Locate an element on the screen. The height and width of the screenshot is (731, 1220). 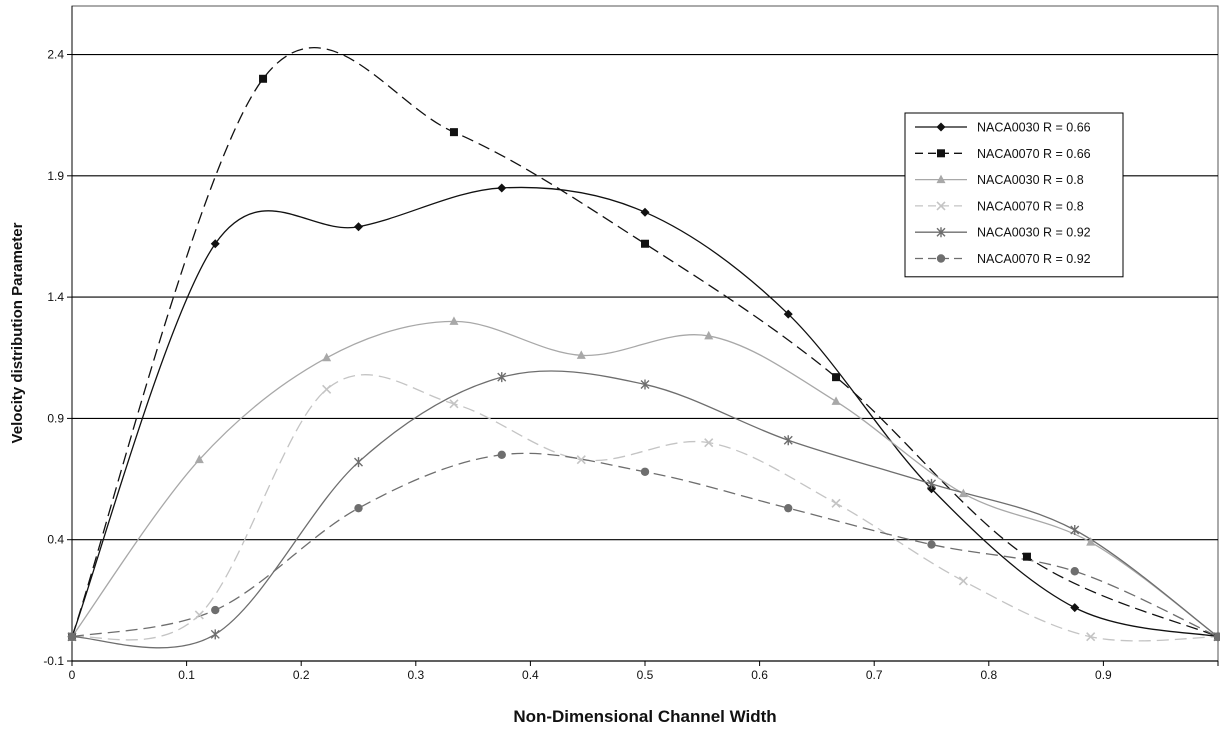
legend-label-2: NACA0070 R = 0.66 is located at coordinates (1034, 154).